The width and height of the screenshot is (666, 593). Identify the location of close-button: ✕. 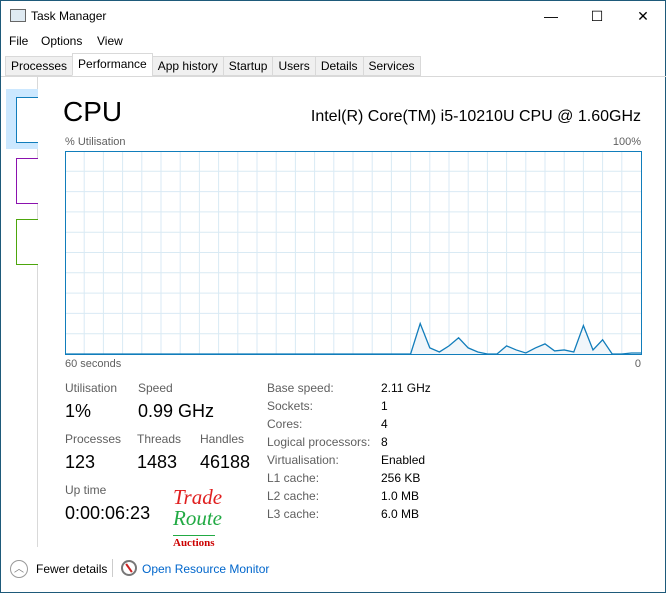
(643, 16).